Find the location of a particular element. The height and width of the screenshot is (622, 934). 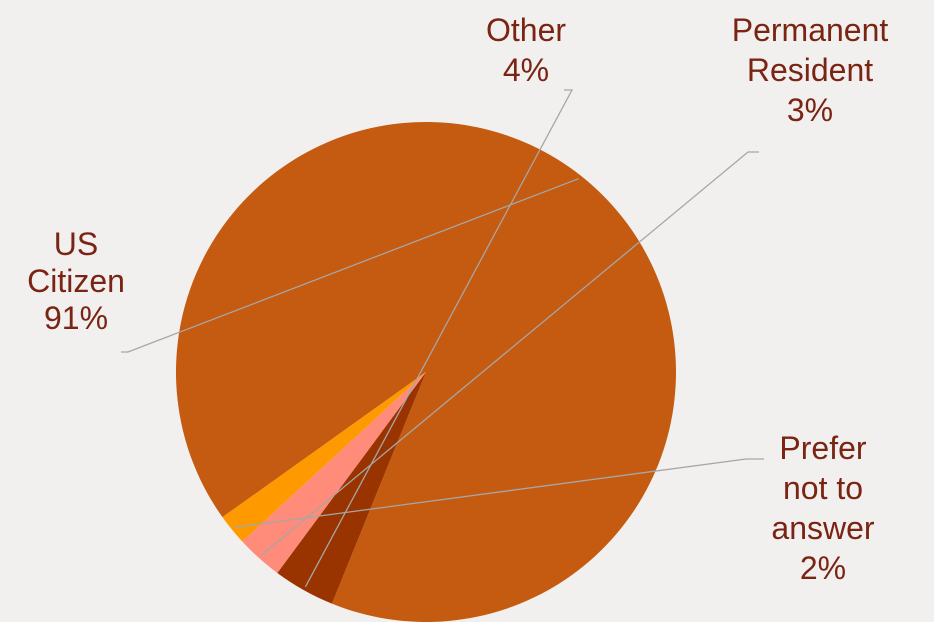

slice-label-line: 2% is located at coordinates (823, 568).